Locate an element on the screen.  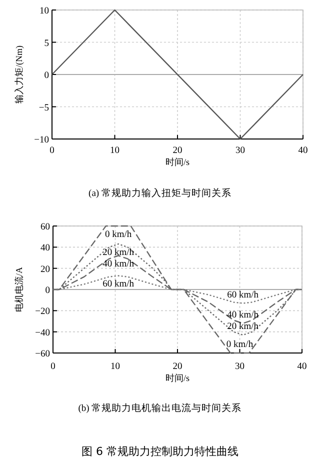
series-label: 60 km/h is located at coordinates (243, 295).